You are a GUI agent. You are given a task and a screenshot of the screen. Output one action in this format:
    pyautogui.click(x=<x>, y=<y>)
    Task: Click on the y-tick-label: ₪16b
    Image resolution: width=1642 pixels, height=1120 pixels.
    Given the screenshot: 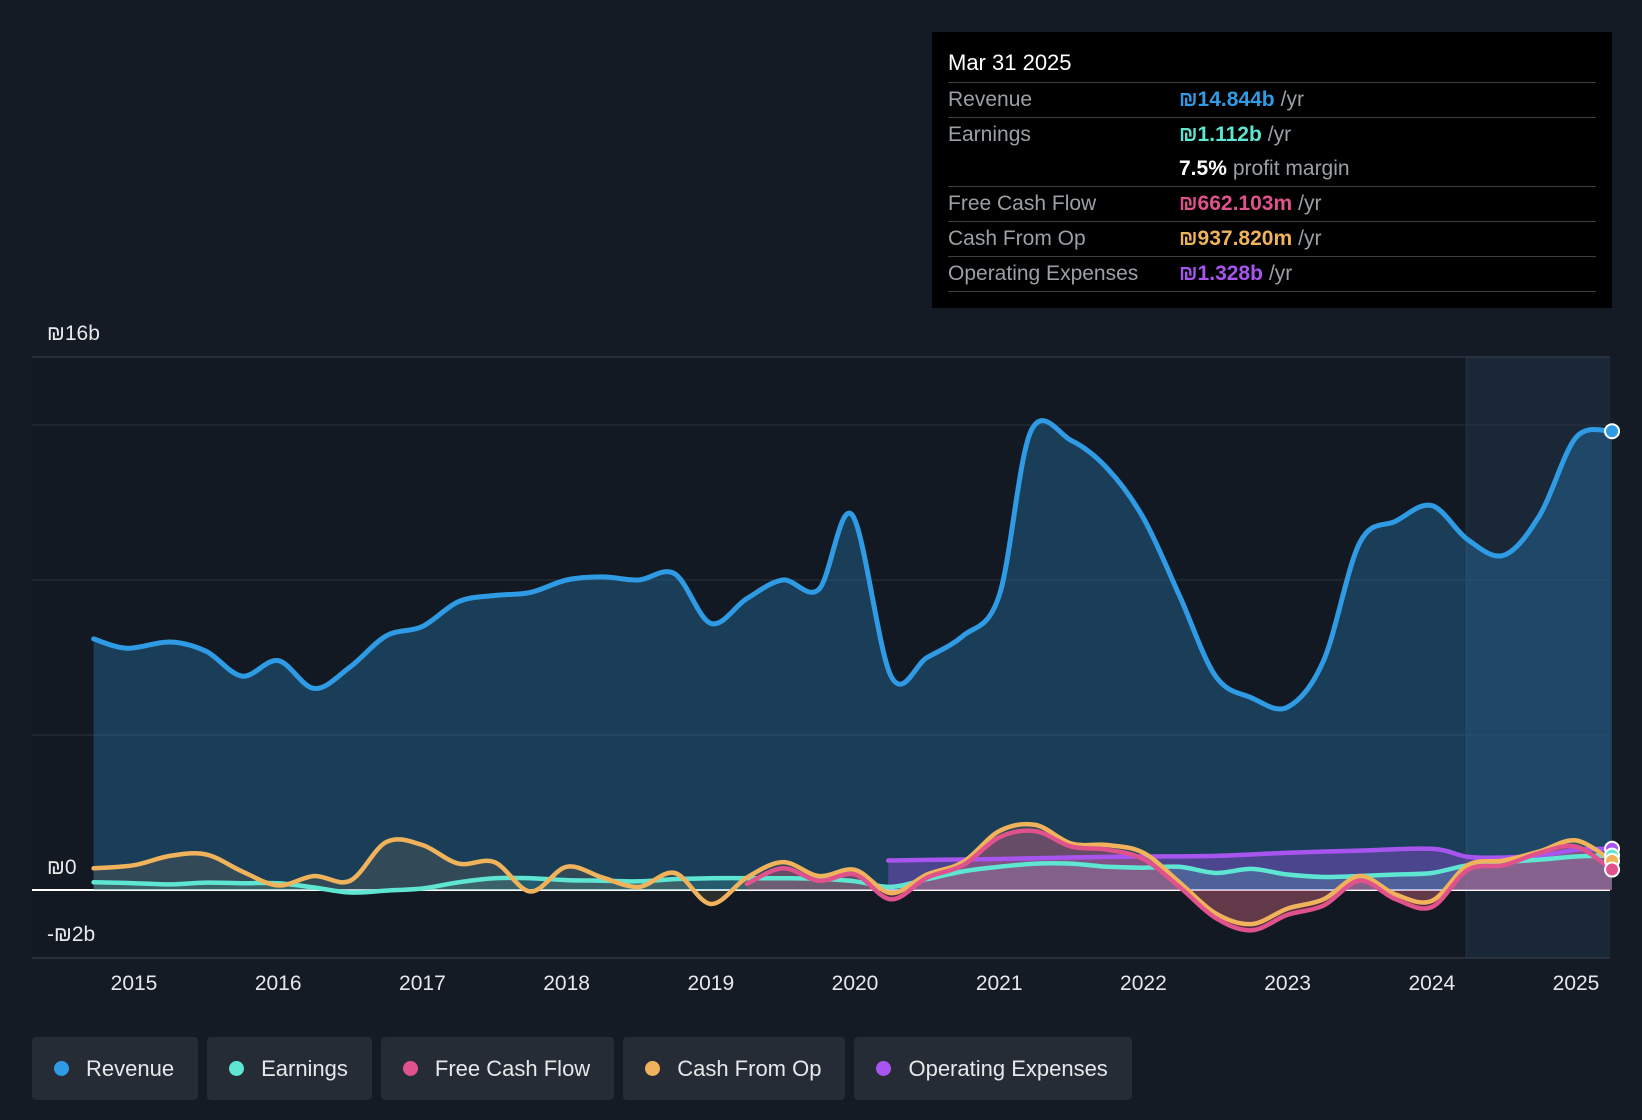 What is the action you would take?
    pyautogui.click(x=73, y=333)
    